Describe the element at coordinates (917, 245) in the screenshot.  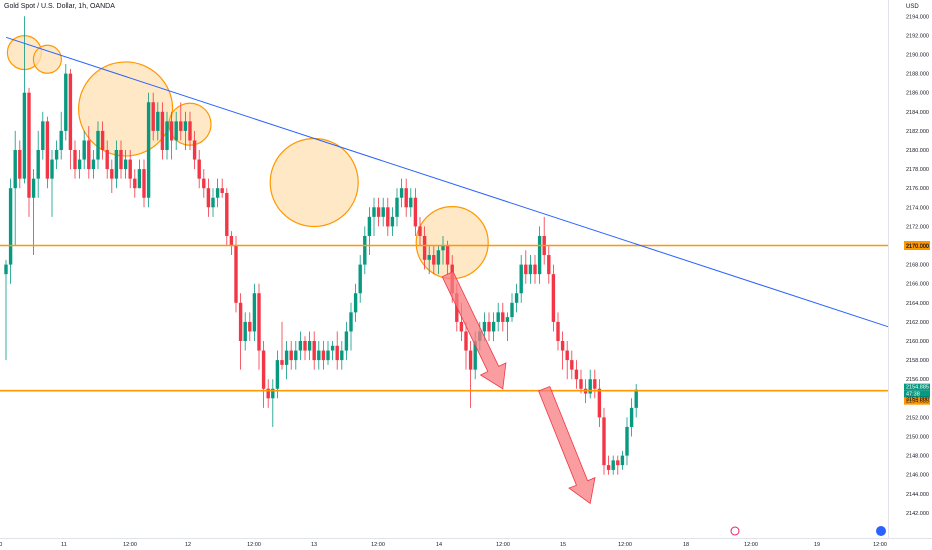
I see `level-2170-label-bg` at that location.